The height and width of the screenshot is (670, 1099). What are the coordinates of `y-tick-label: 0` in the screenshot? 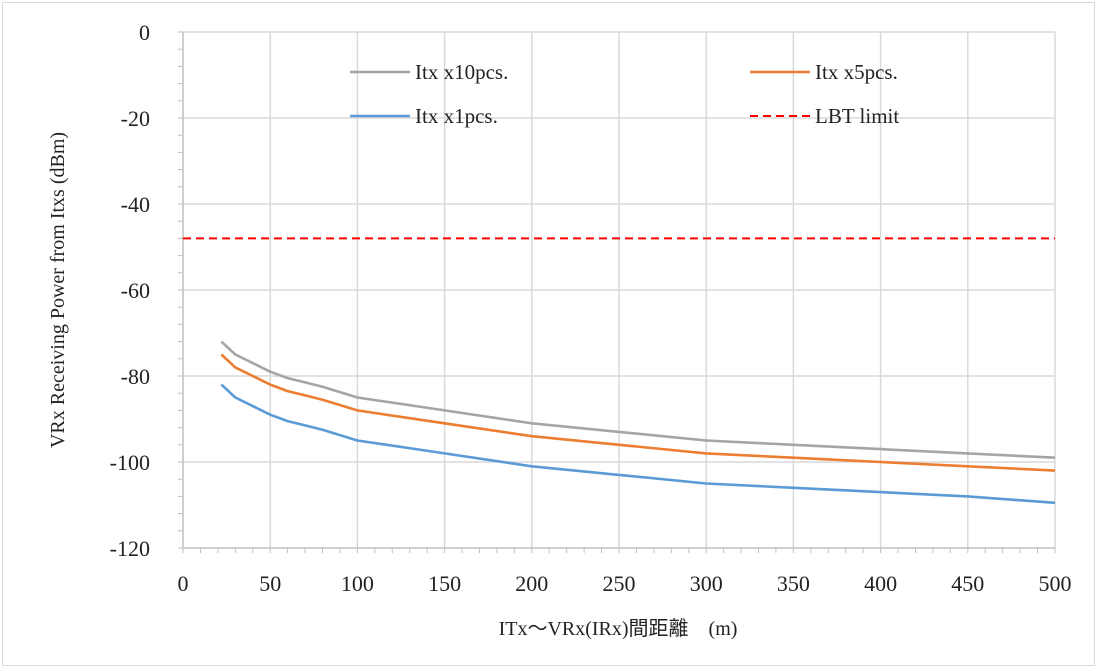 It's located at (144, 32).